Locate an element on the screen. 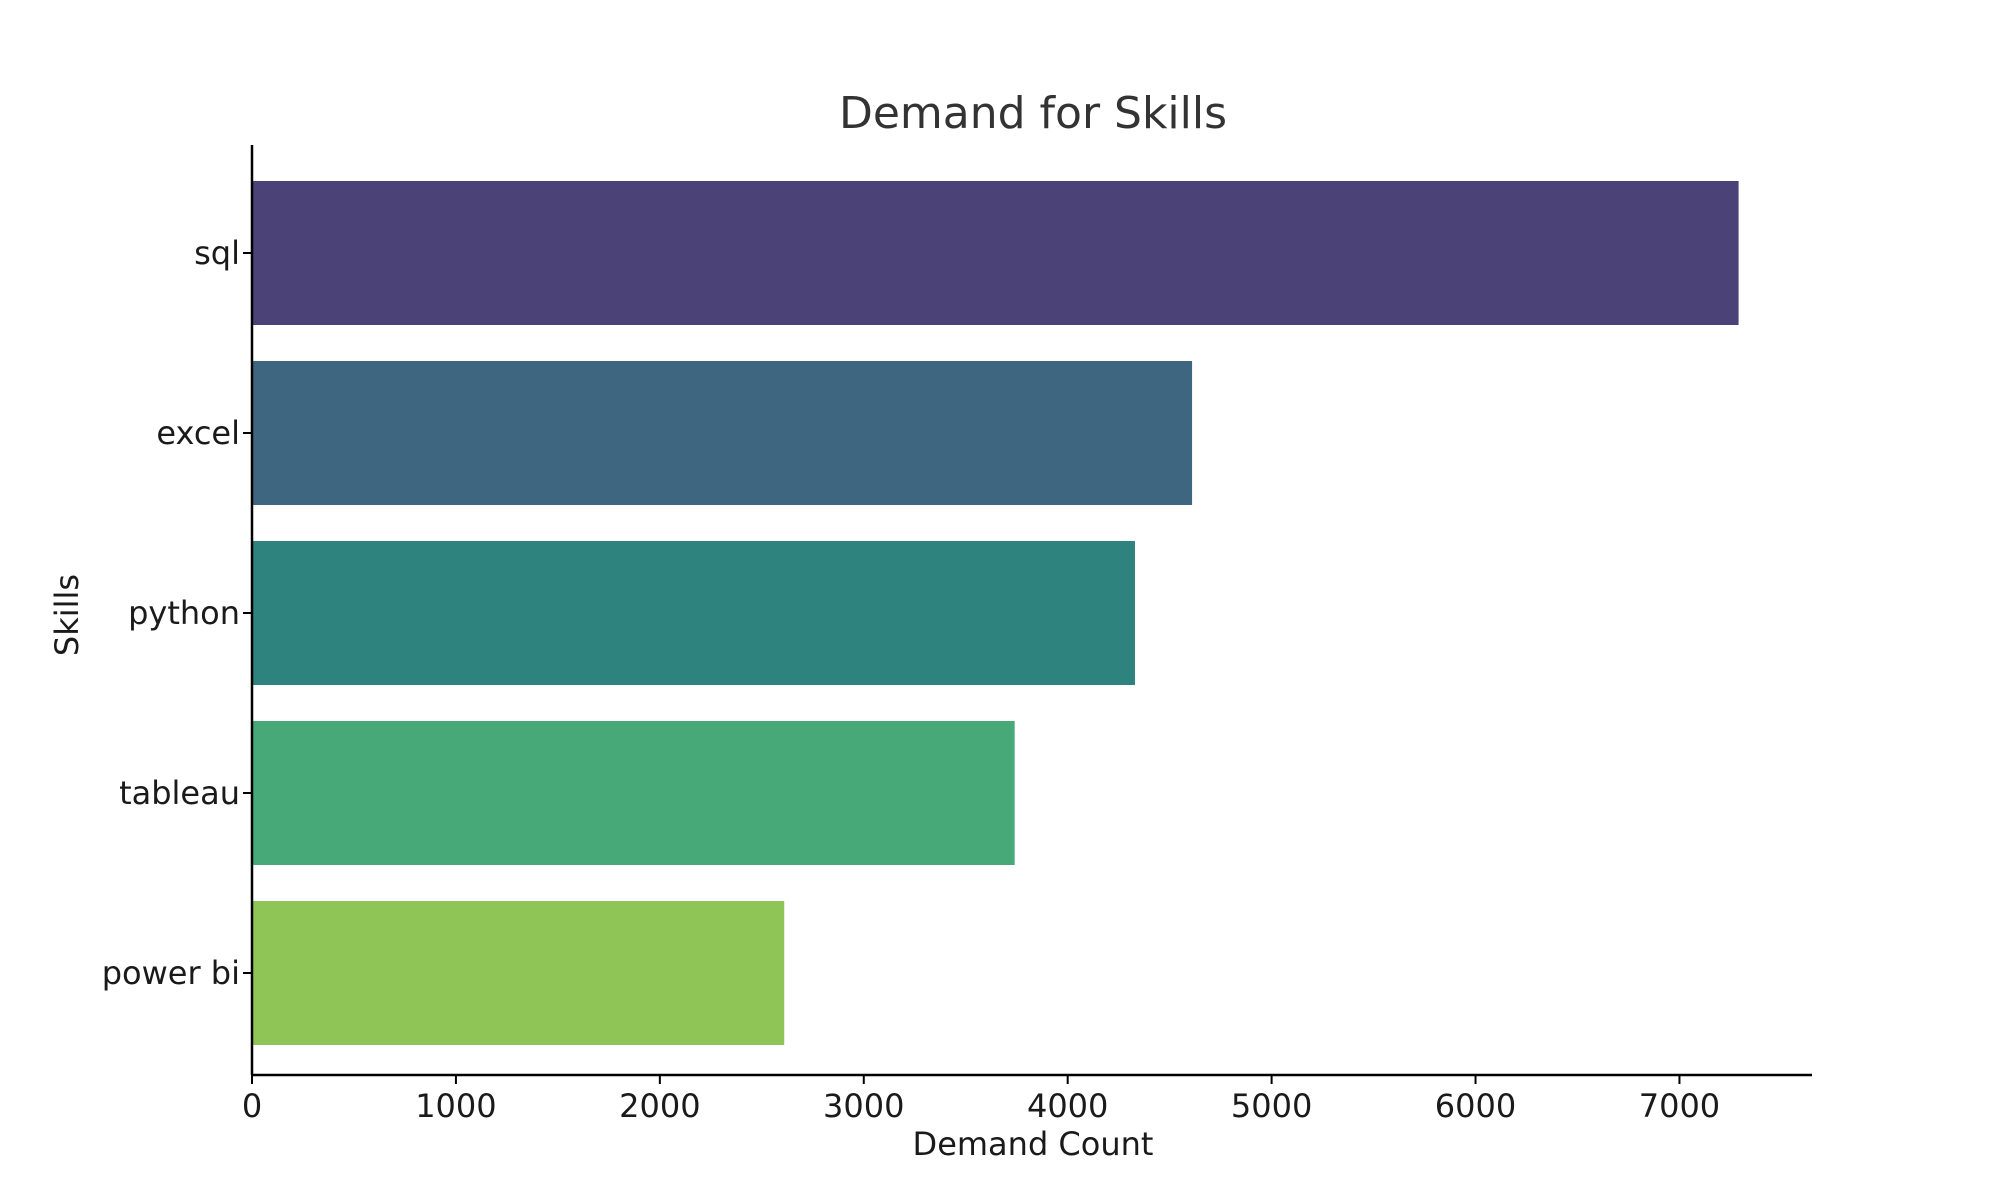  x-axis-label: Demand Count is located at coordinates (1033, 1144).